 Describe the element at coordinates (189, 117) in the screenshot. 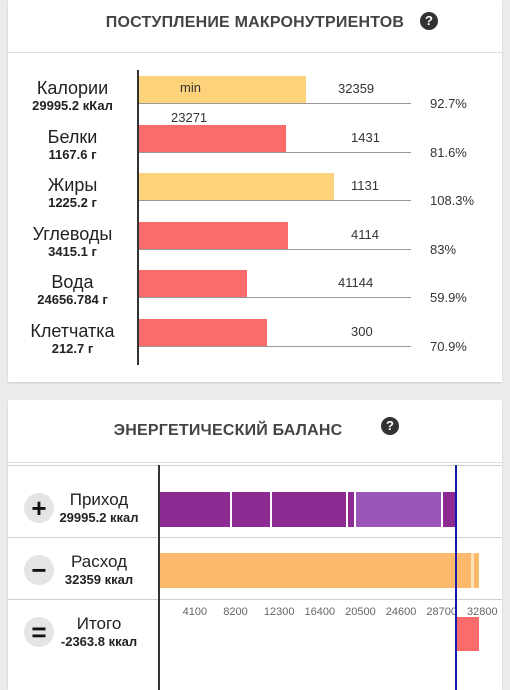

I see `min-value: 23271` at that location.